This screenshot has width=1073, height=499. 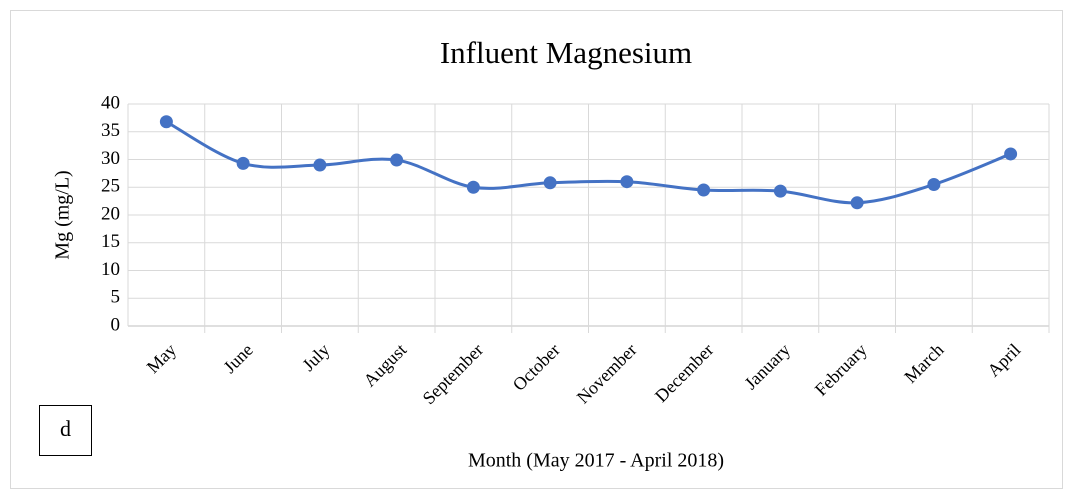 I want to click on y-tick-label: 20, so click(x=110, y=213).